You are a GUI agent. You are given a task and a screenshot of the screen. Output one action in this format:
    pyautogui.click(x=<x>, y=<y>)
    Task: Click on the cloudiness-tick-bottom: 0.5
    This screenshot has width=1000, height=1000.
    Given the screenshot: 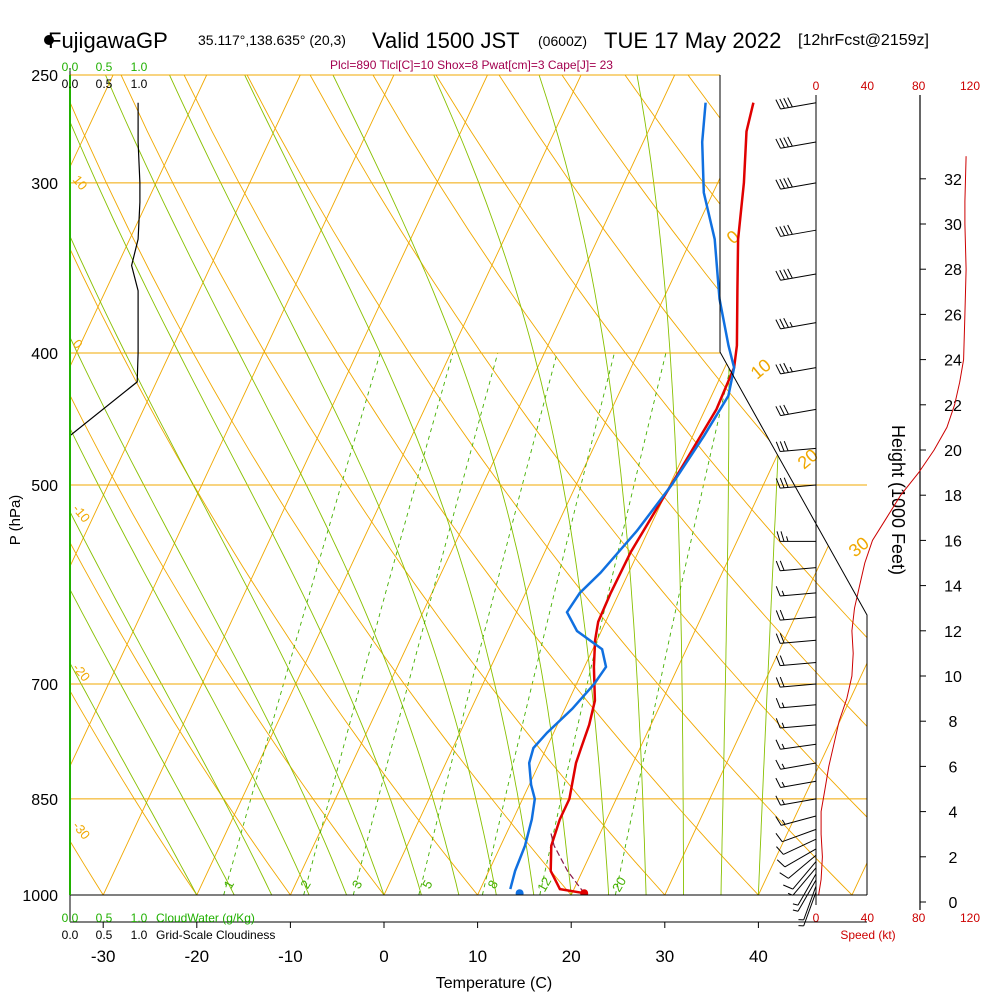 What is the action you would take?
    pyautogui.click(x=104, y=935)
    